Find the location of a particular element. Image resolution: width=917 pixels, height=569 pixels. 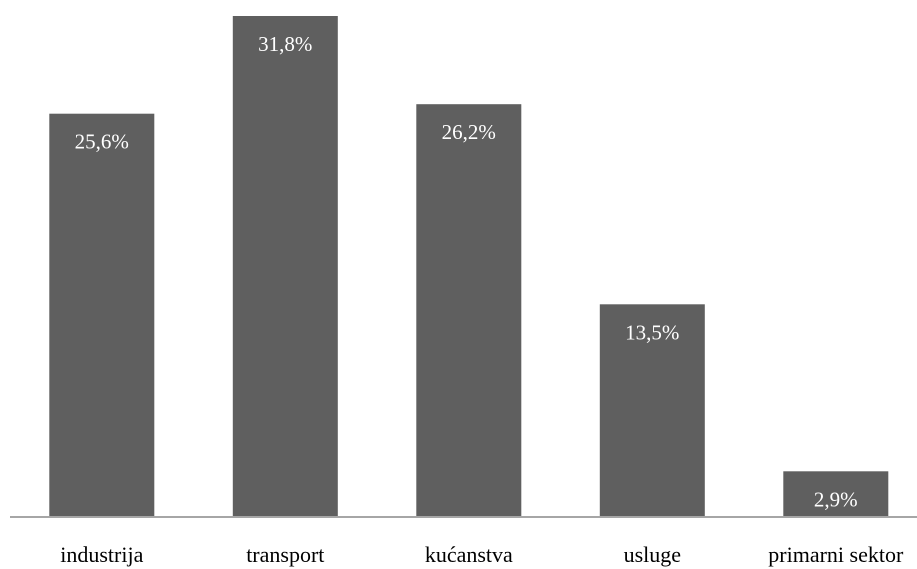

data-label-4: 2,9% is located at coordinates (836, 499).